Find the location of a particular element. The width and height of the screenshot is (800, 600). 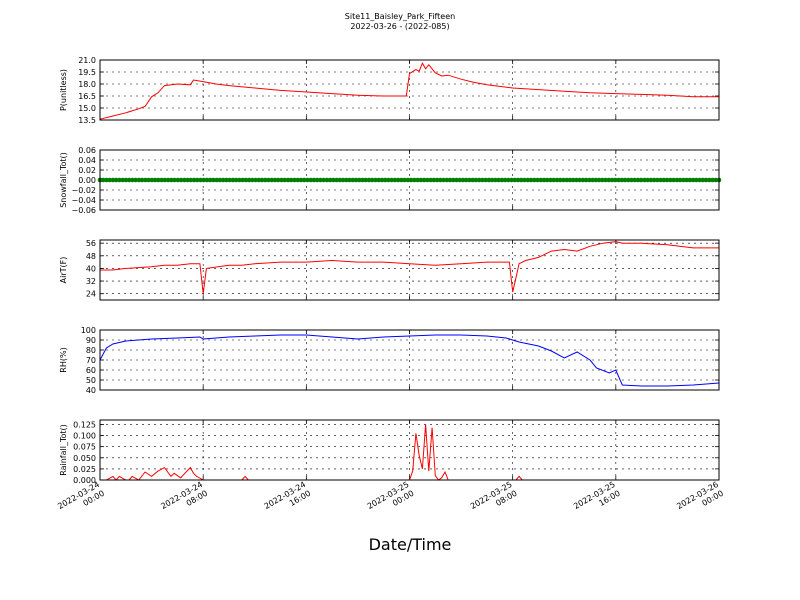

x-axis-label: Date/Time is located at coordinates (410, 544).